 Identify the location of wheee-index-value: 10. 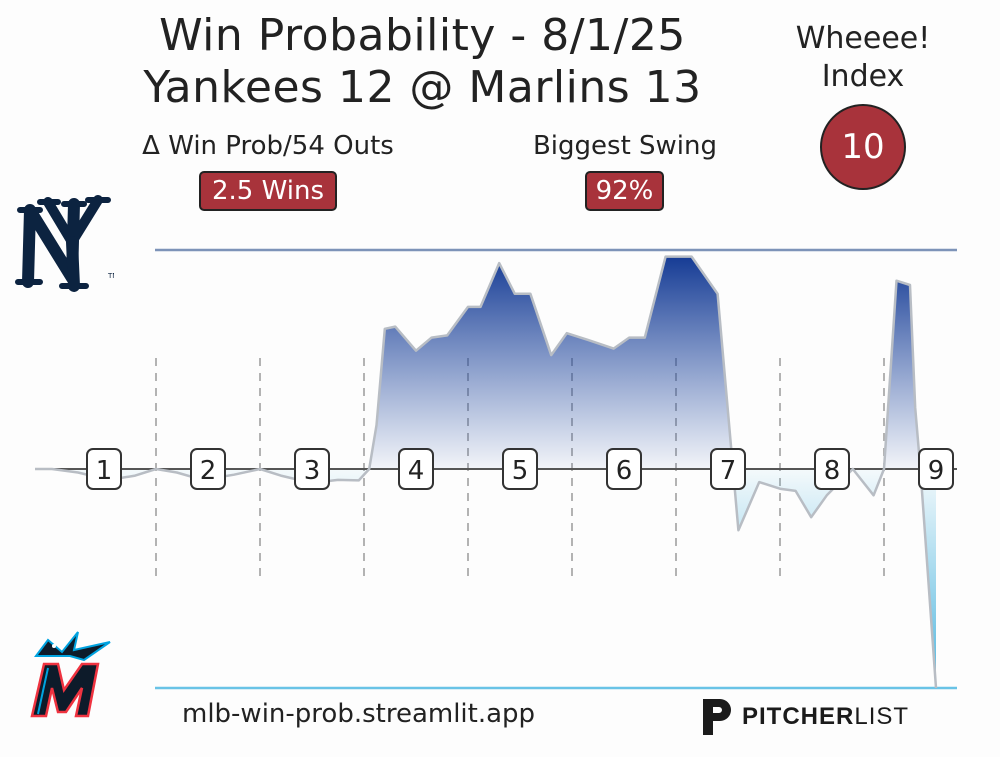
(863, 147).